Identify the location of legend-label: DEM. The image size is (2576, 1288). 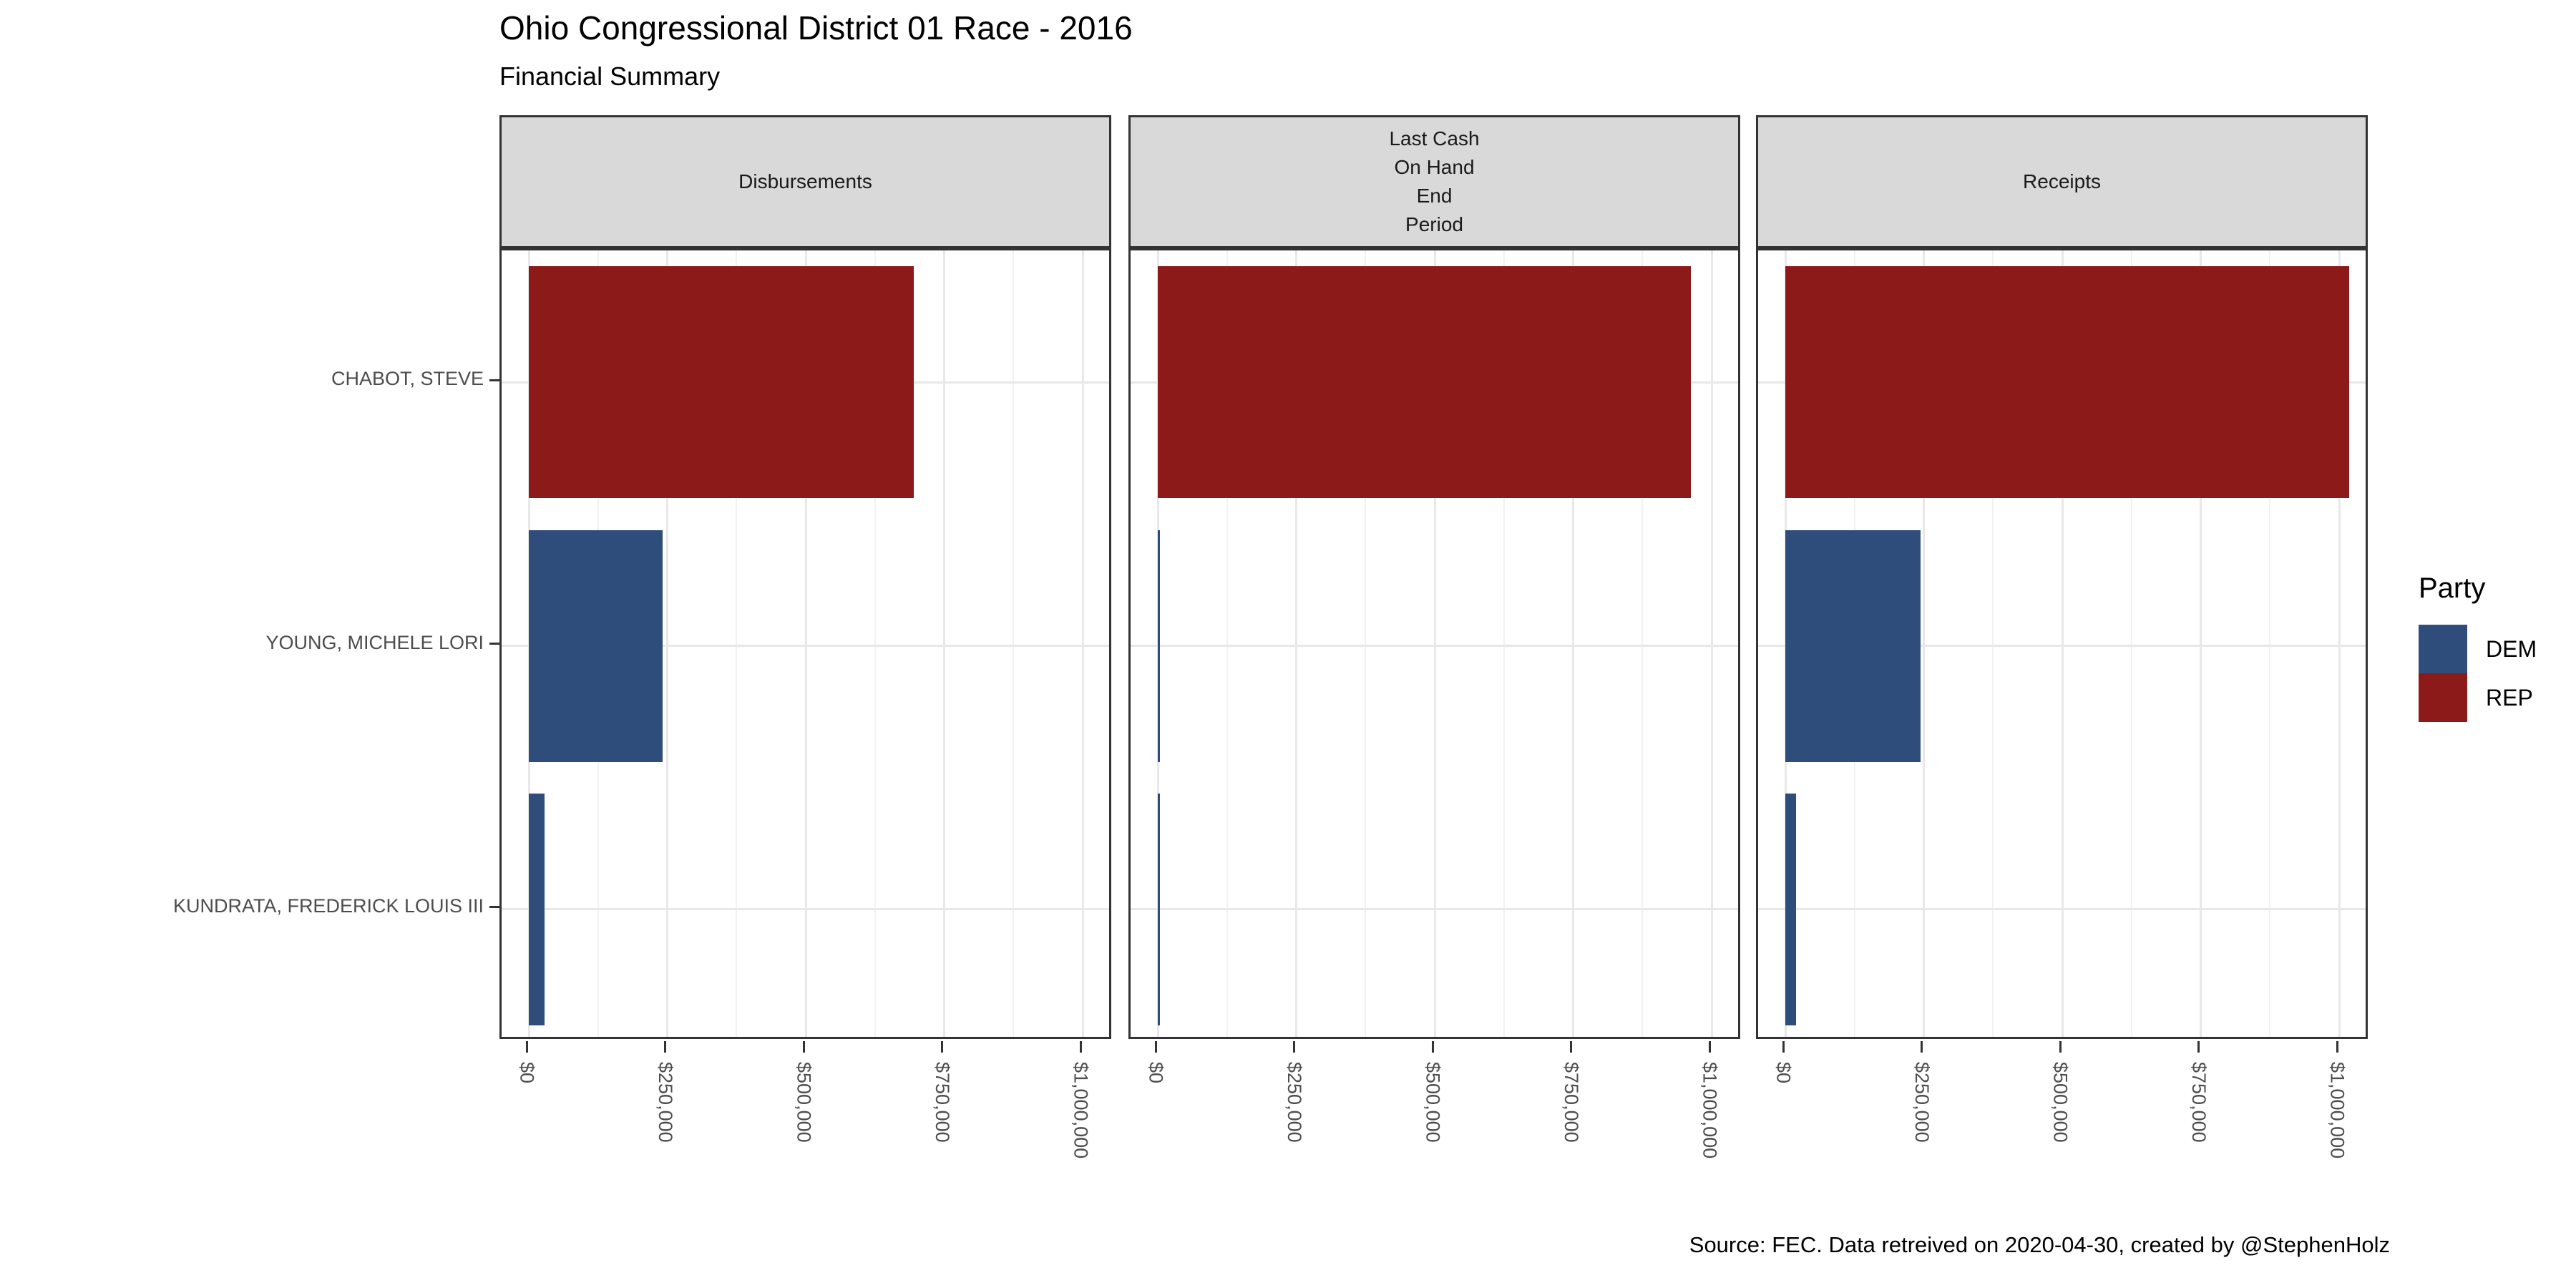
(2511, 648).